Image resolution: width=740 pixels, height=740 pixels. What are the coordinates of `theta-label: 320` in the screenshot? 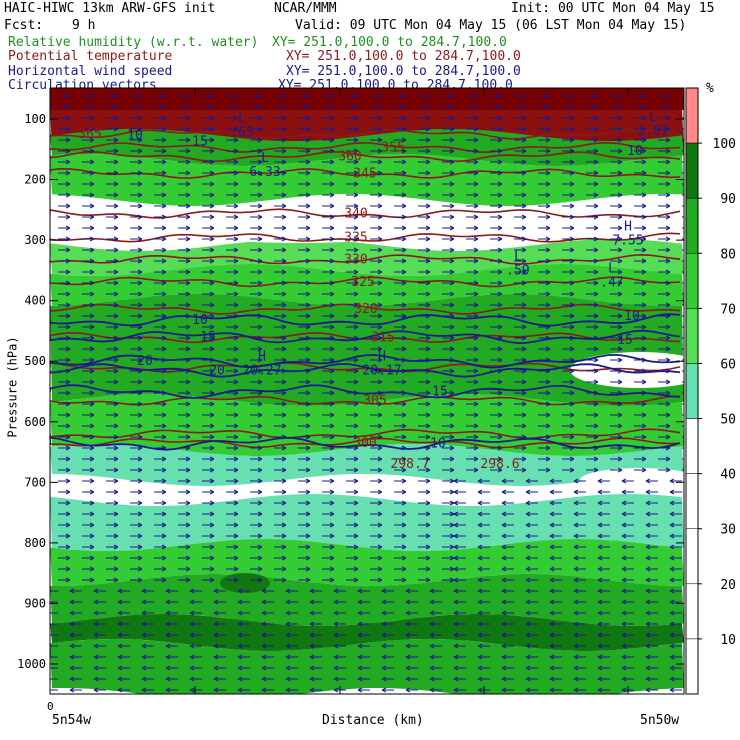 It's located at (365, 309).